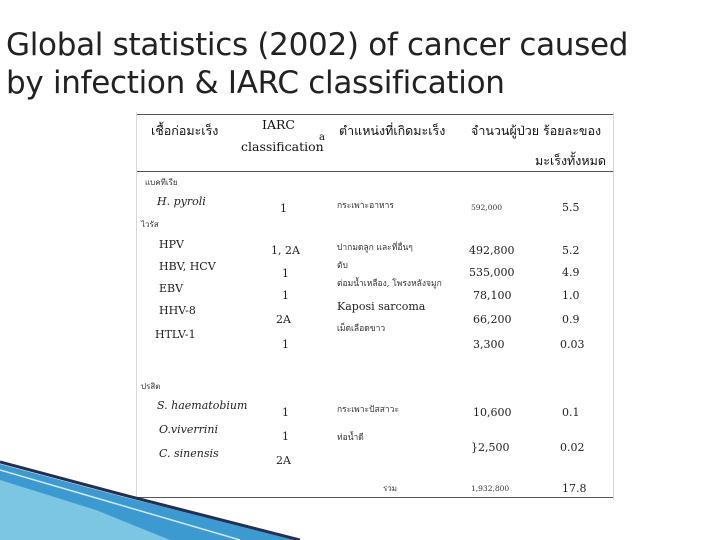 This screenshot has height=540, width=720. Describe the element at coordinates (175, 334) in the screenshot. I see `row-agent: HTLV-1` at that location.